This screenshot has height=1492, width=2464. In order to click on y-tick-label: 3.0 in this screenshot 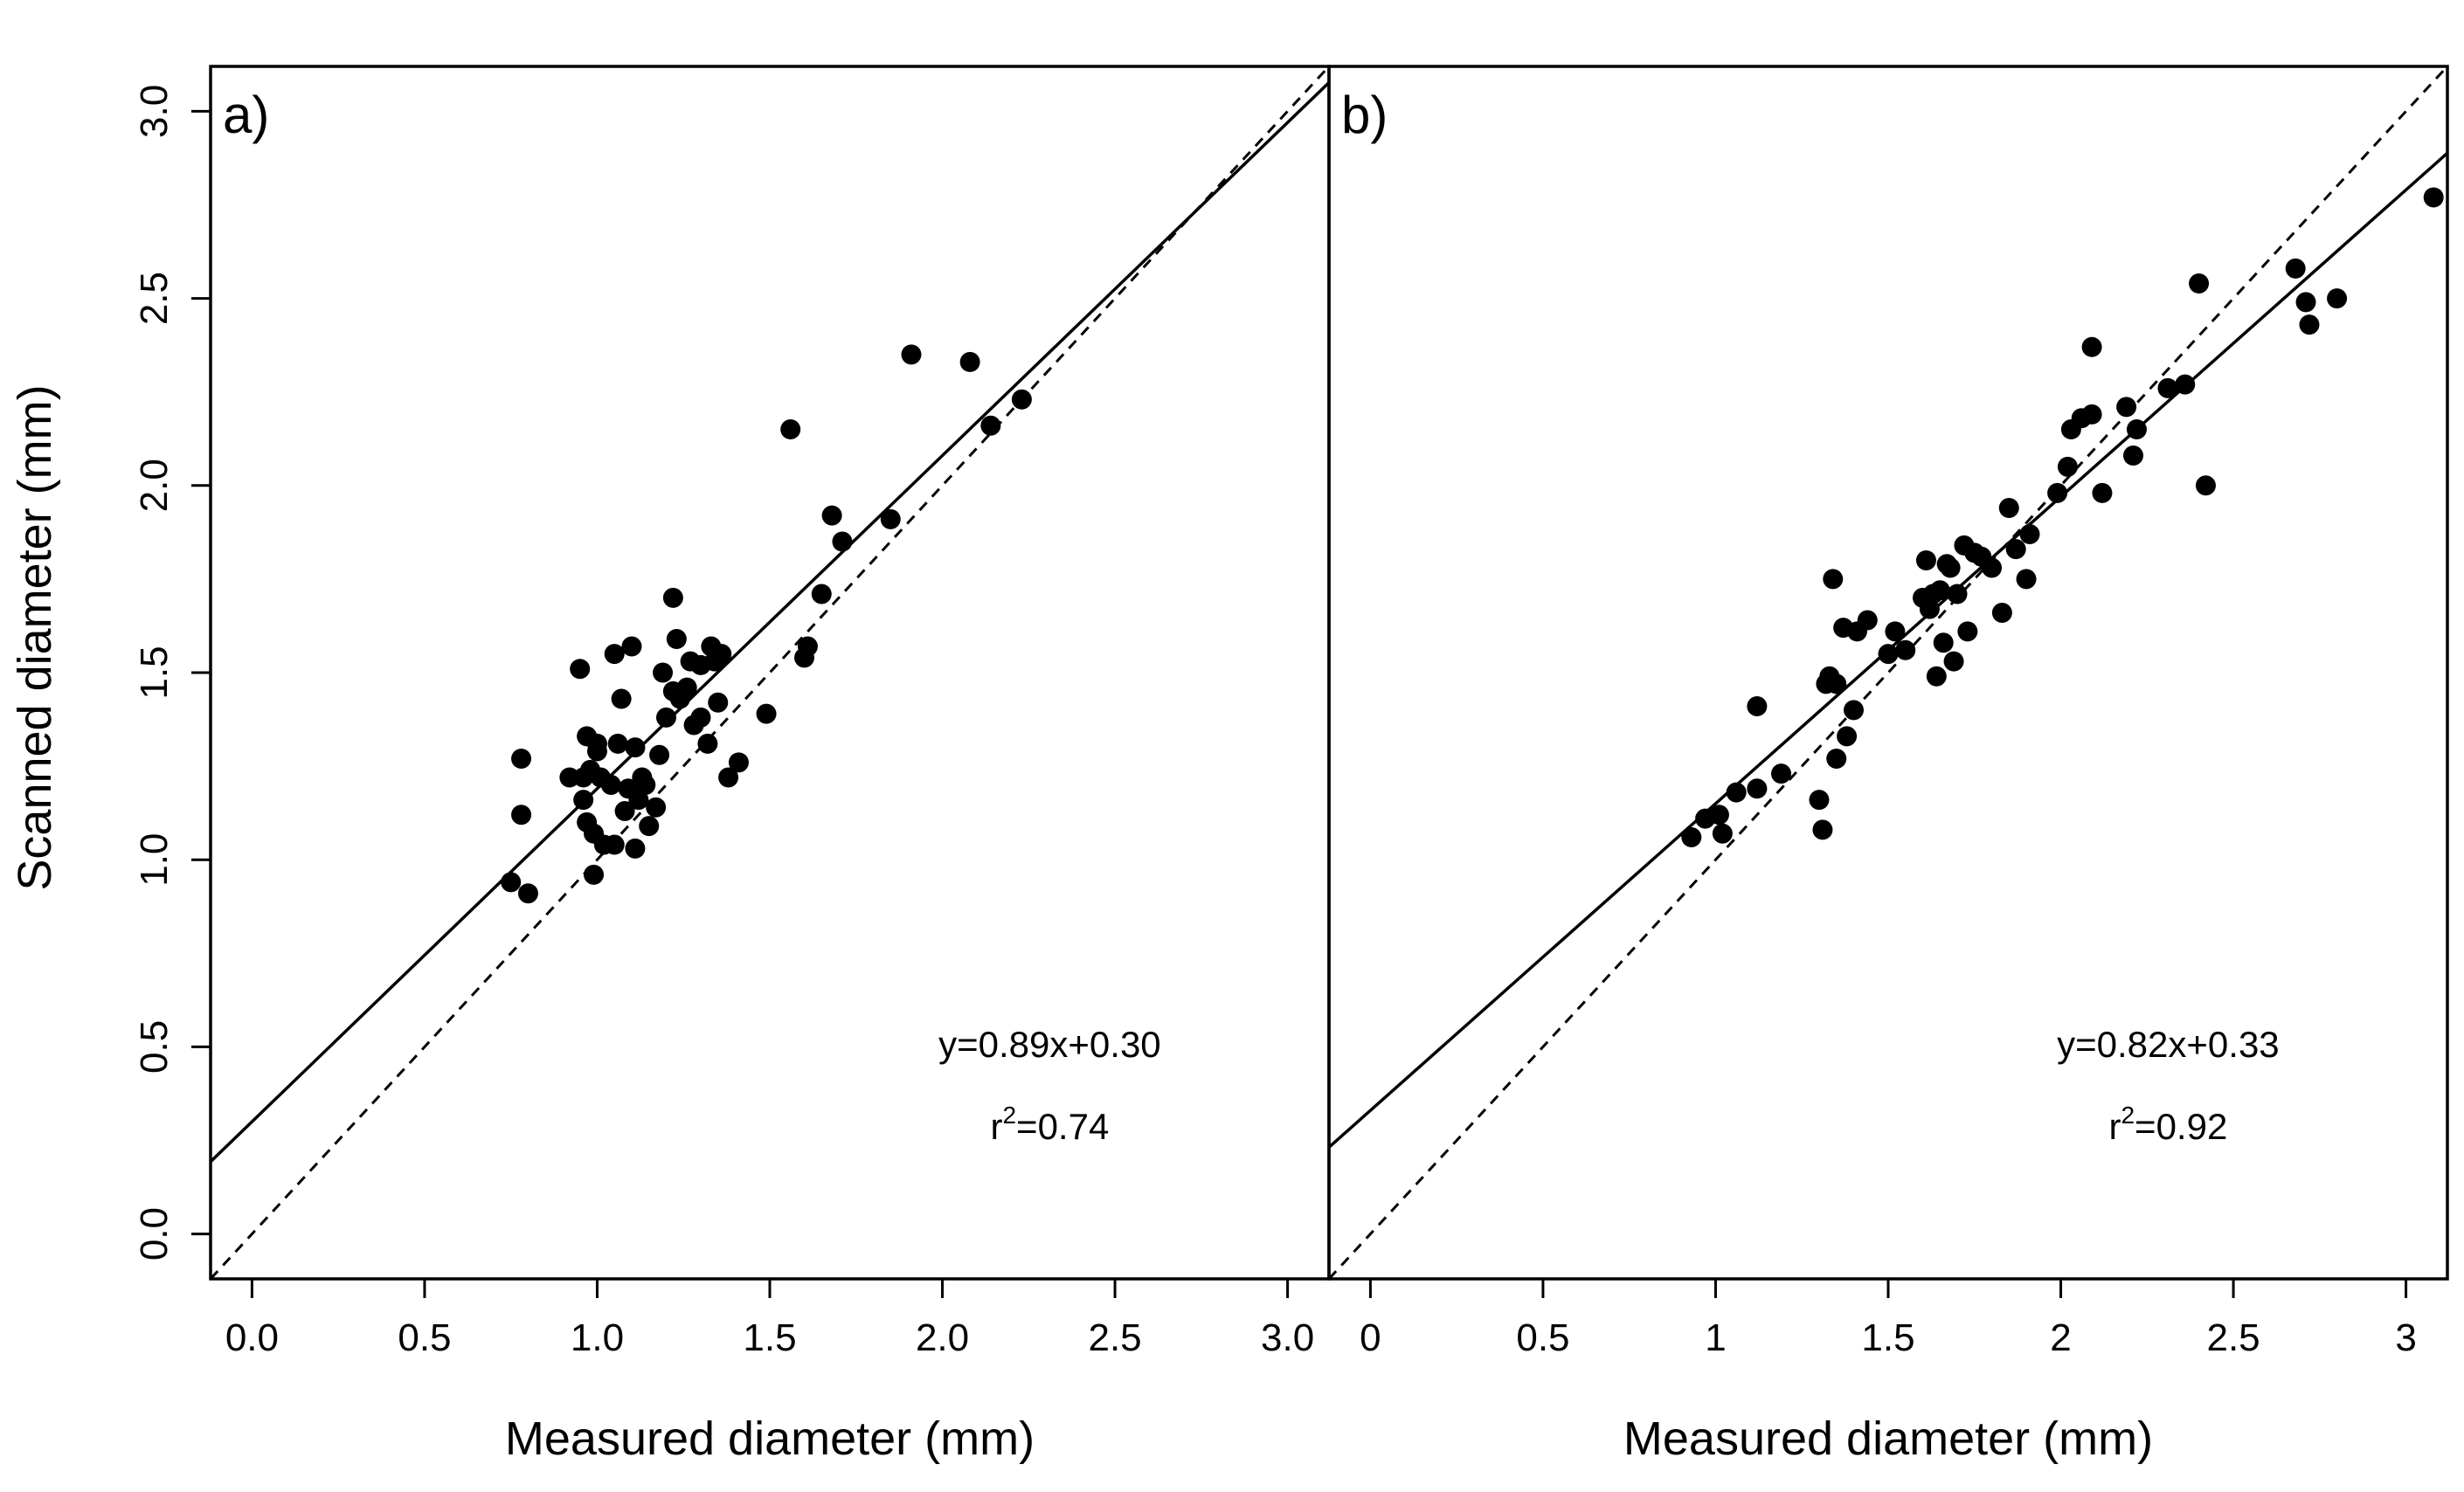, I will do `click(154, 112)`.